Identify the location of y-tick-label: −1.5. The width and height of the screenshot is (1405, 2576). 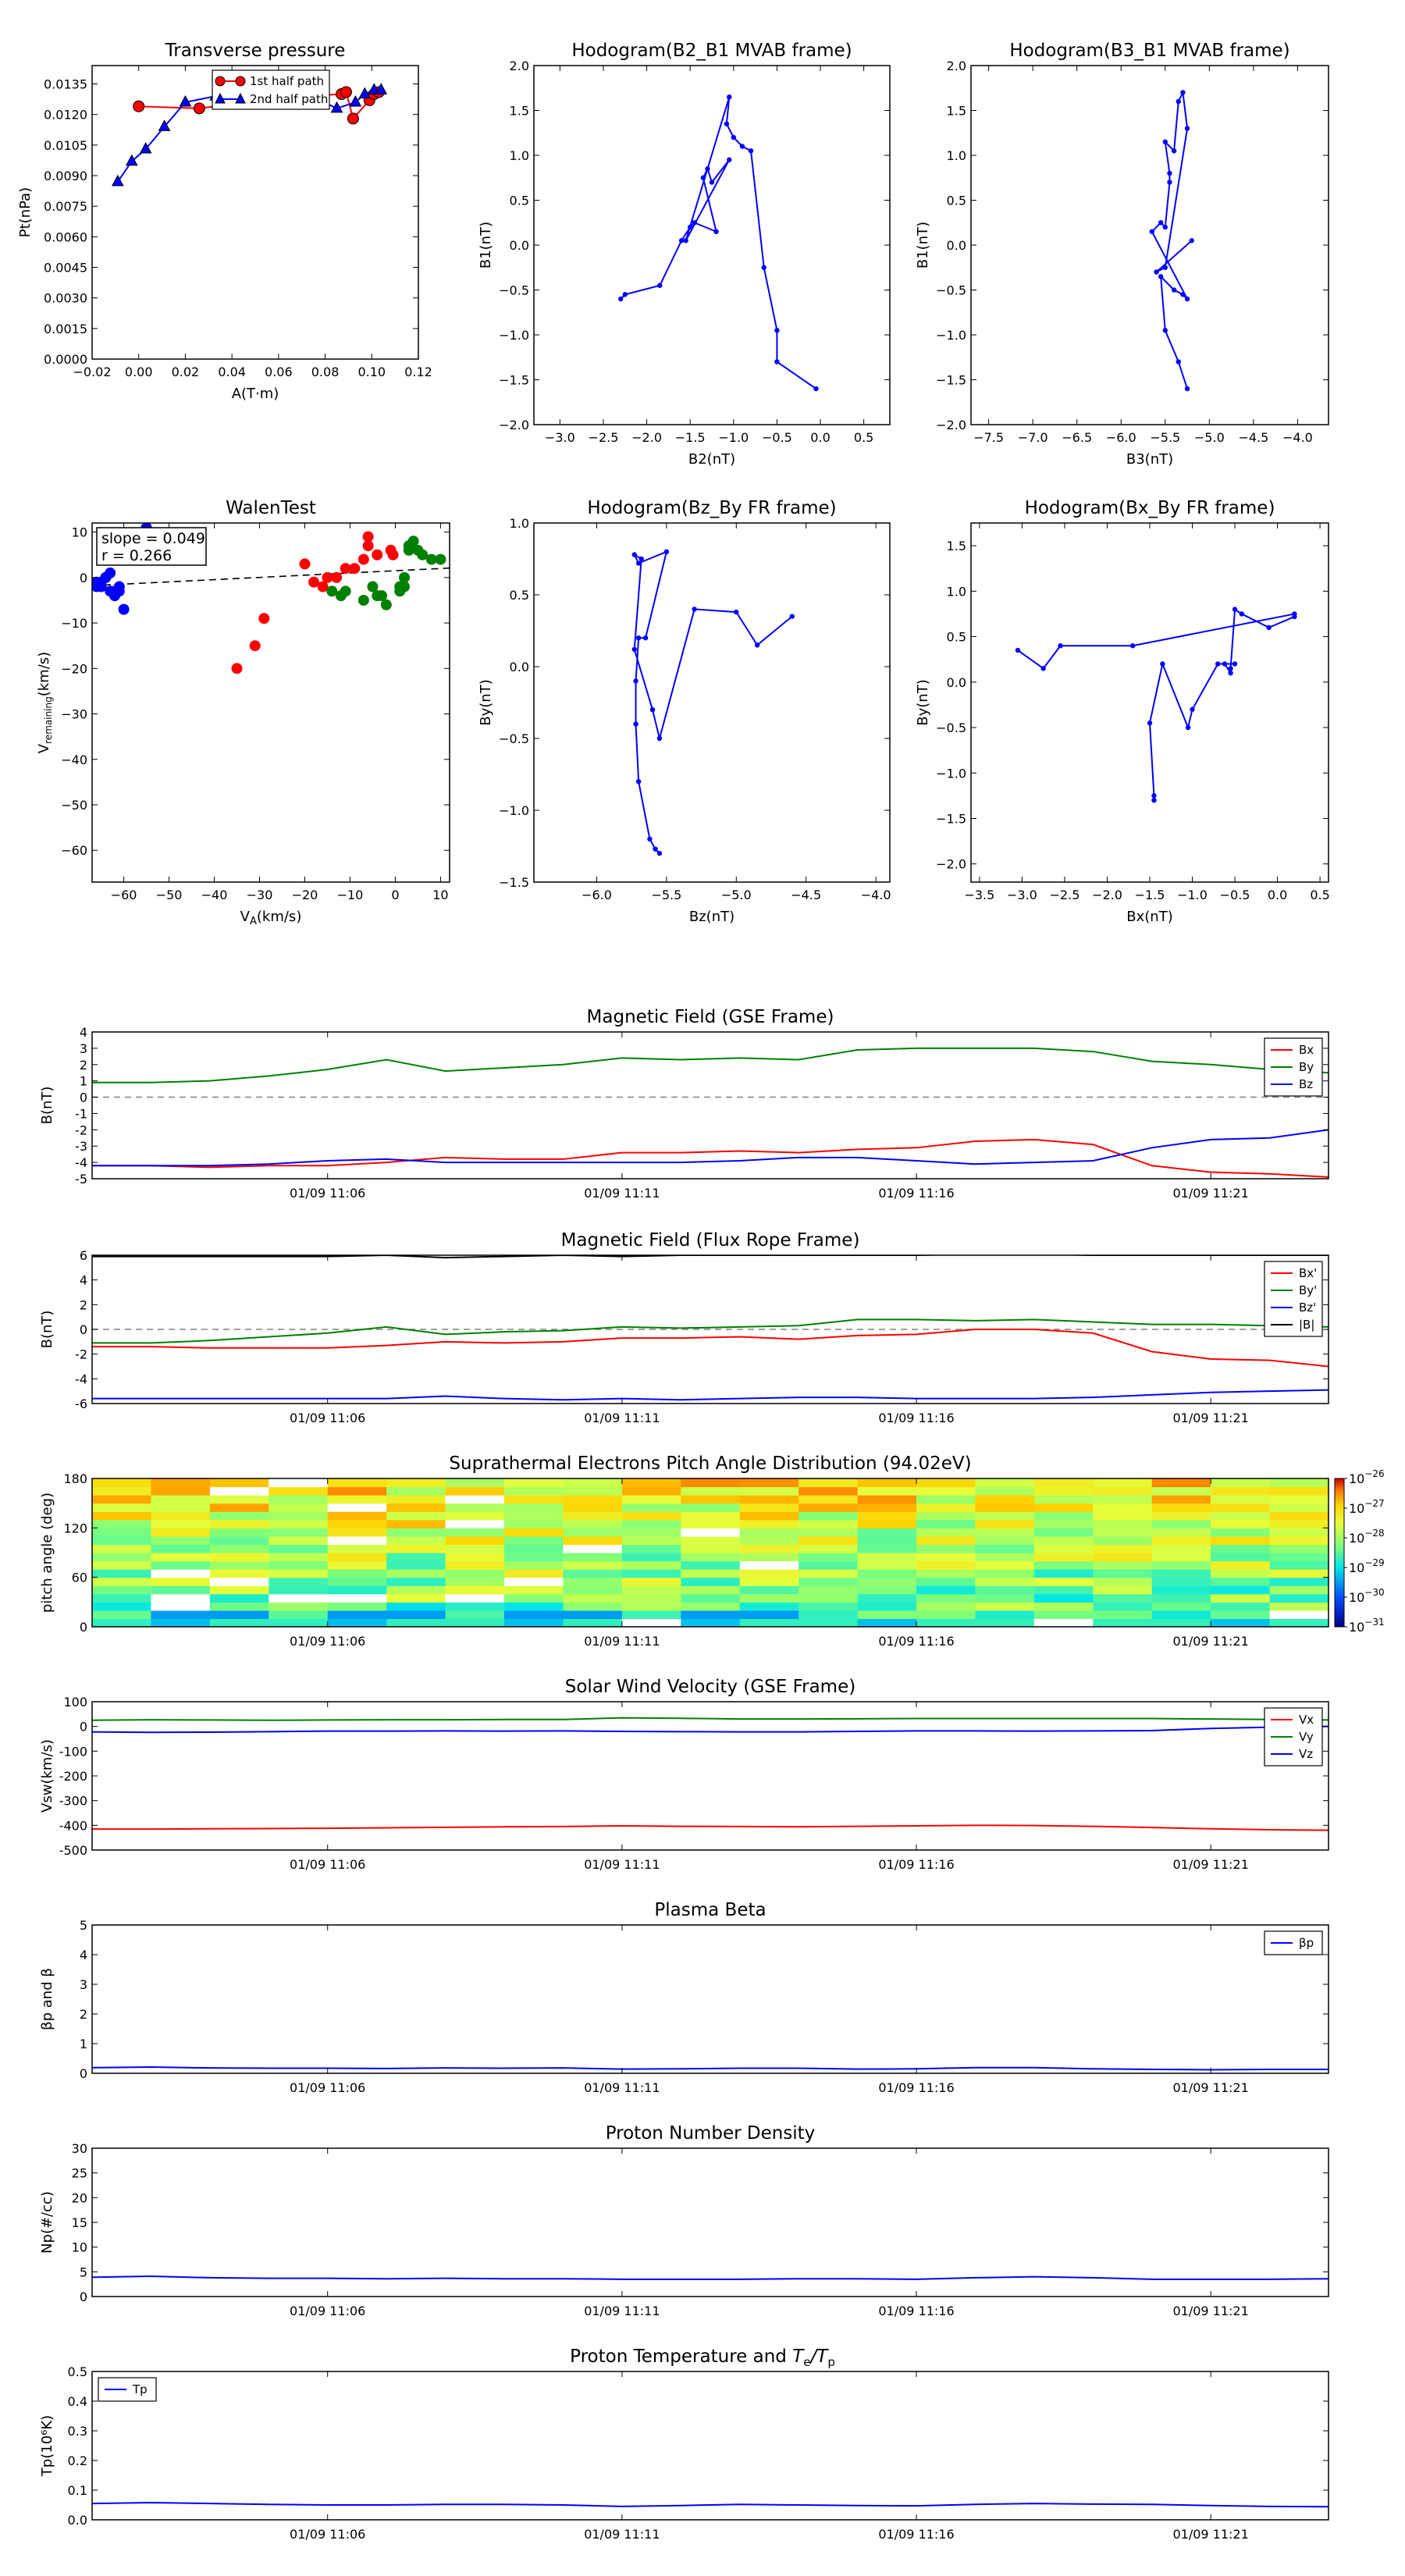
(514, 882).